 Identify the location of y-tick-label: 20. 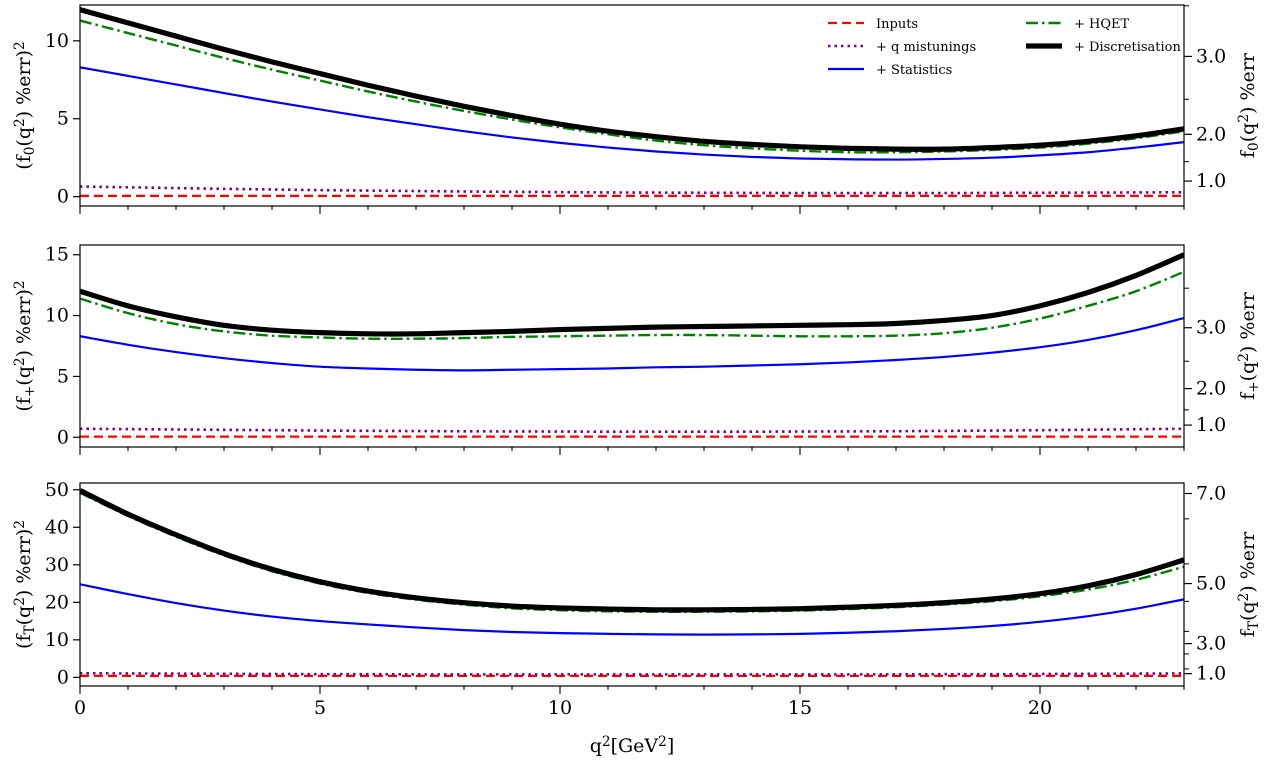
(57, 602).